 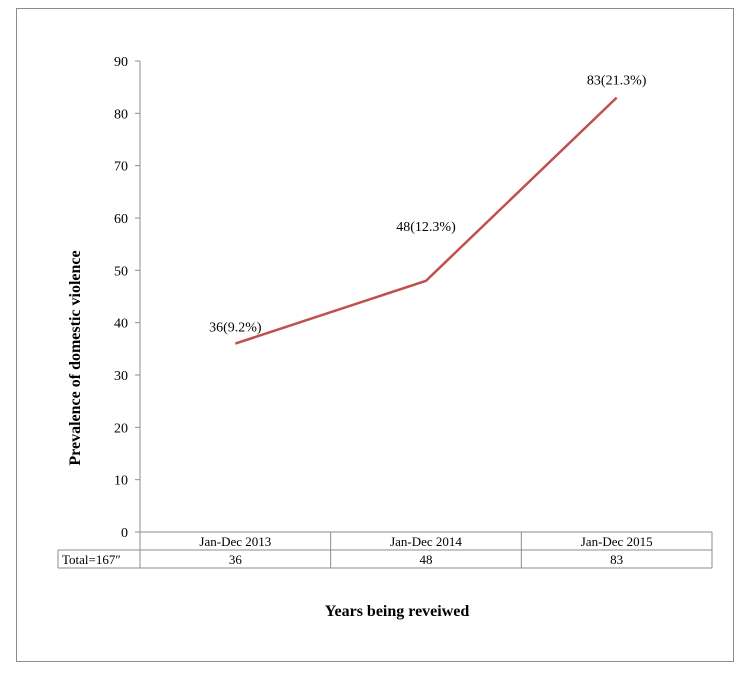 What do you see at coordinates (121, 481) in the screenshot?
I see `y-tick-label: 10` at bounding box center [121, 481].